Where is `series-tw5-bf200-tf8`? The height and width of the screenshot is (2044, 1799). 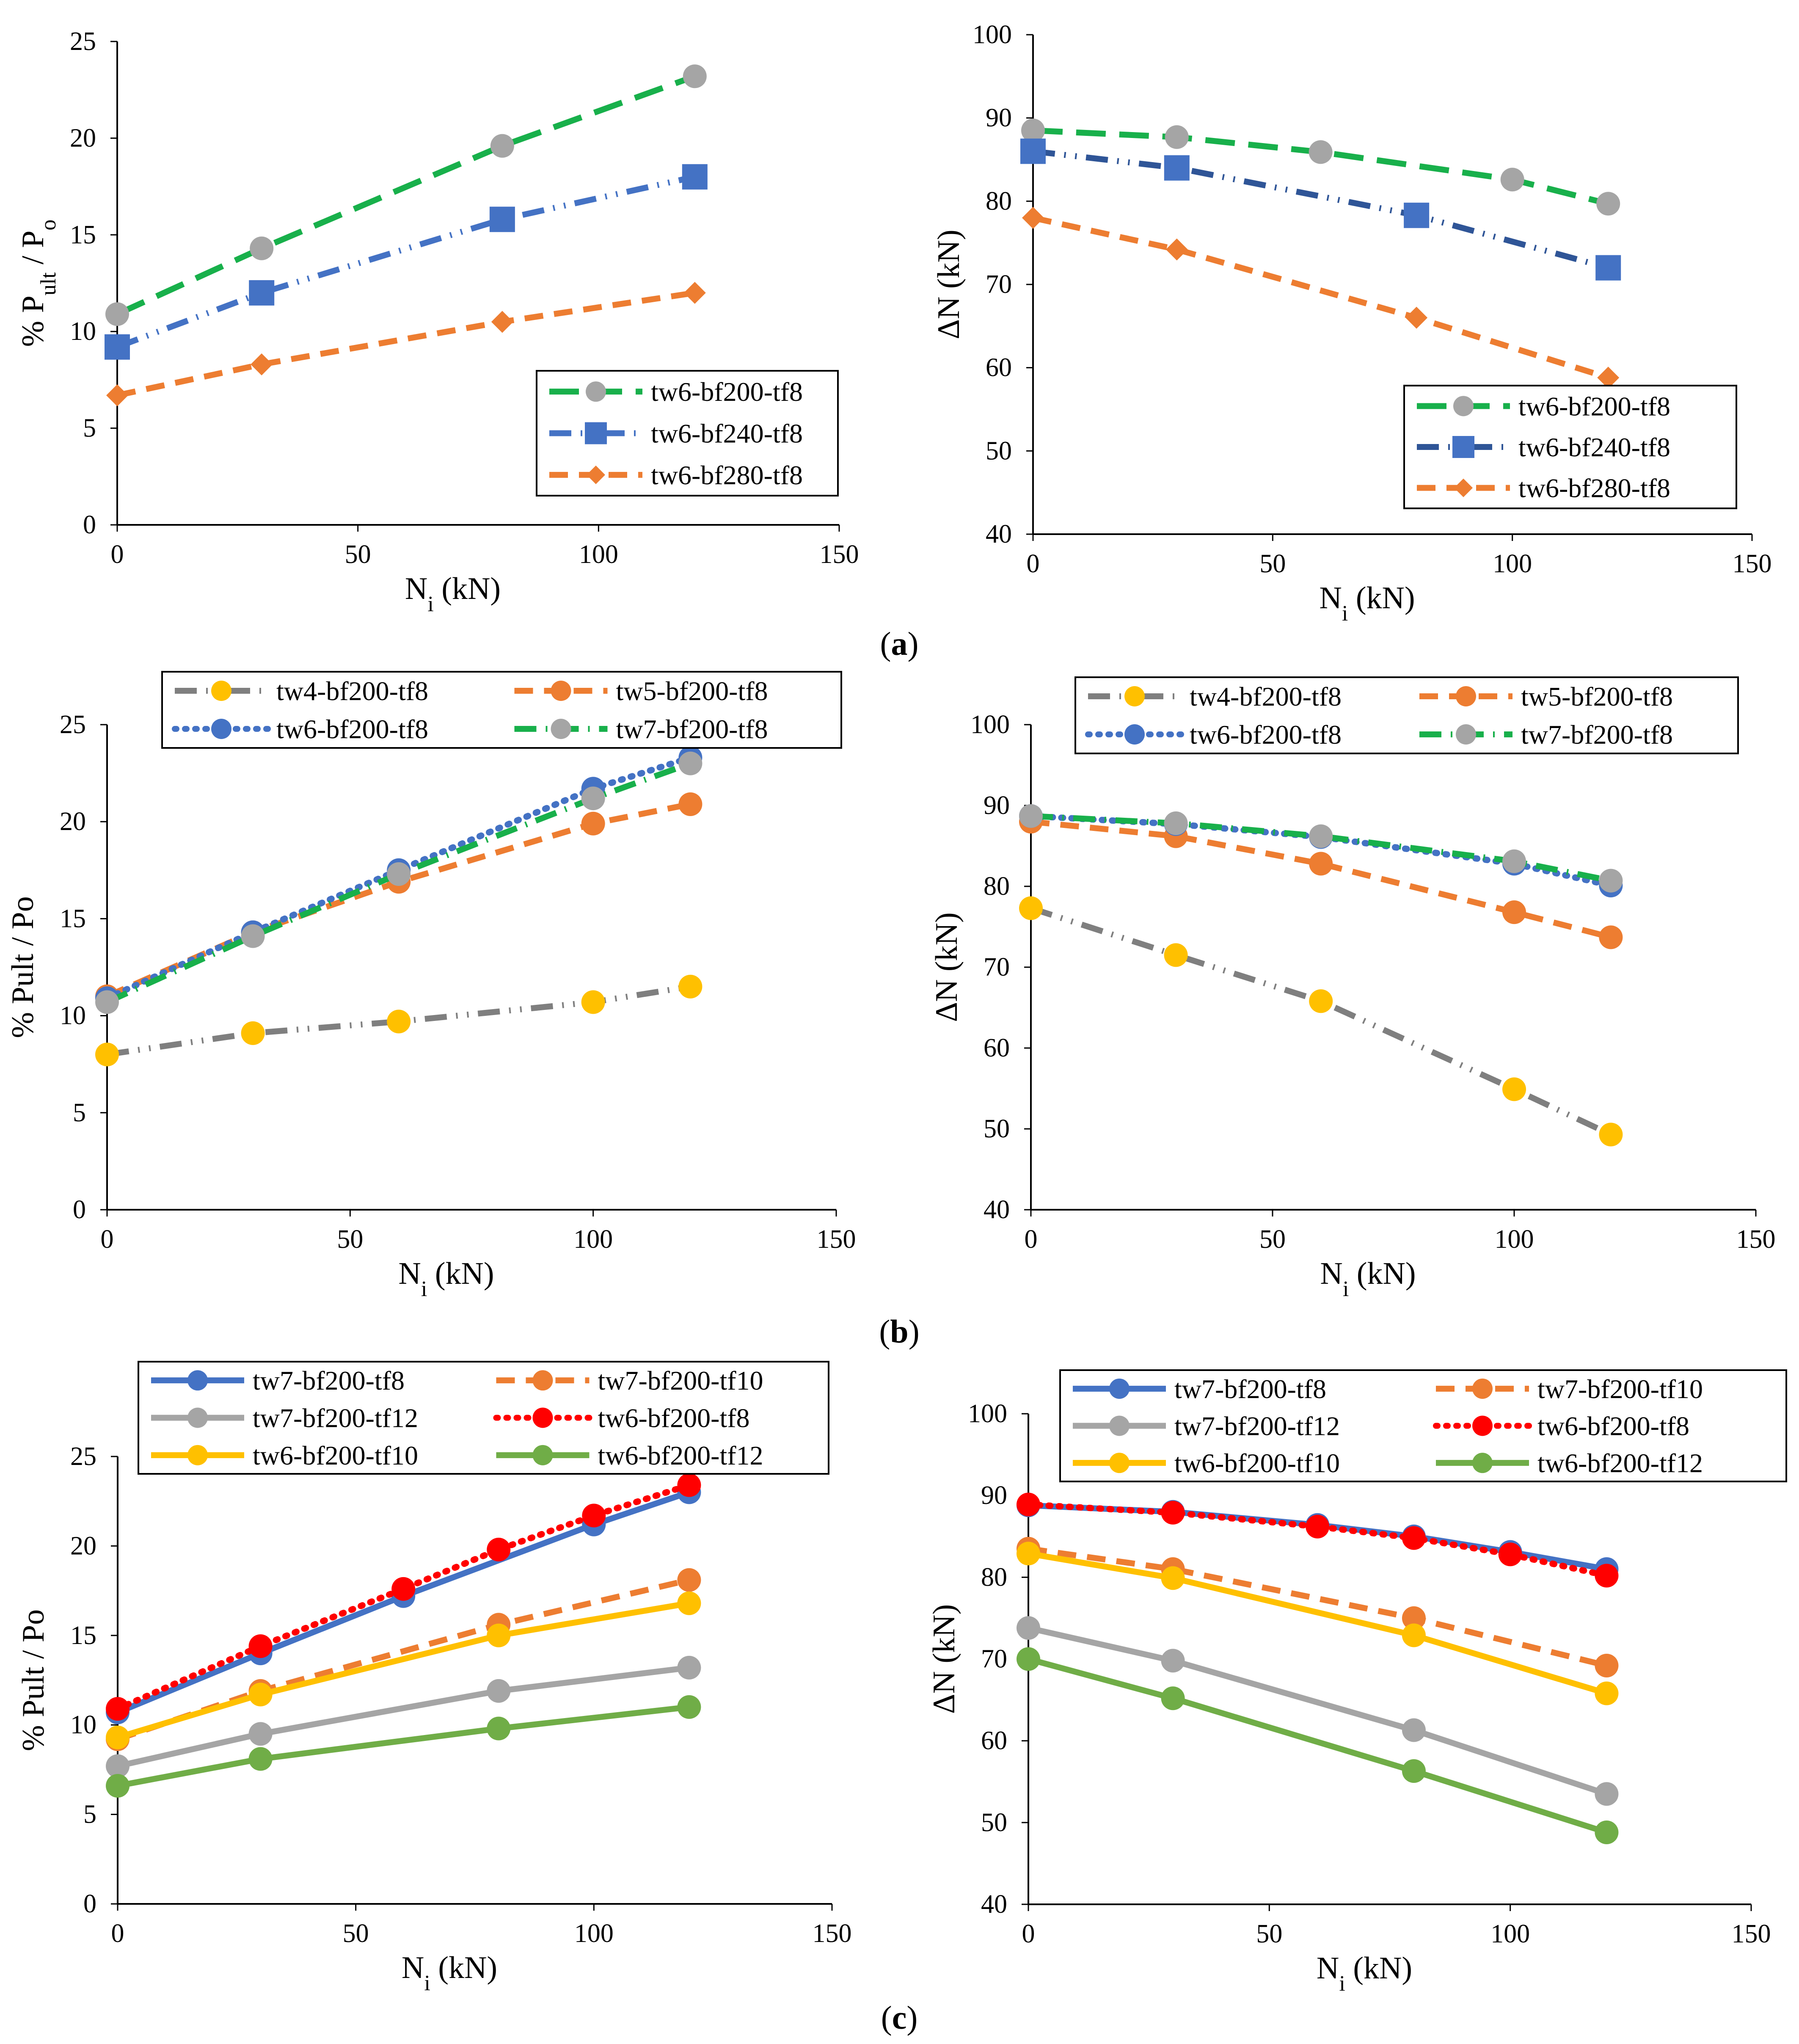
series-tw5-bf200-tf8 is located at coordinates (399, 900).